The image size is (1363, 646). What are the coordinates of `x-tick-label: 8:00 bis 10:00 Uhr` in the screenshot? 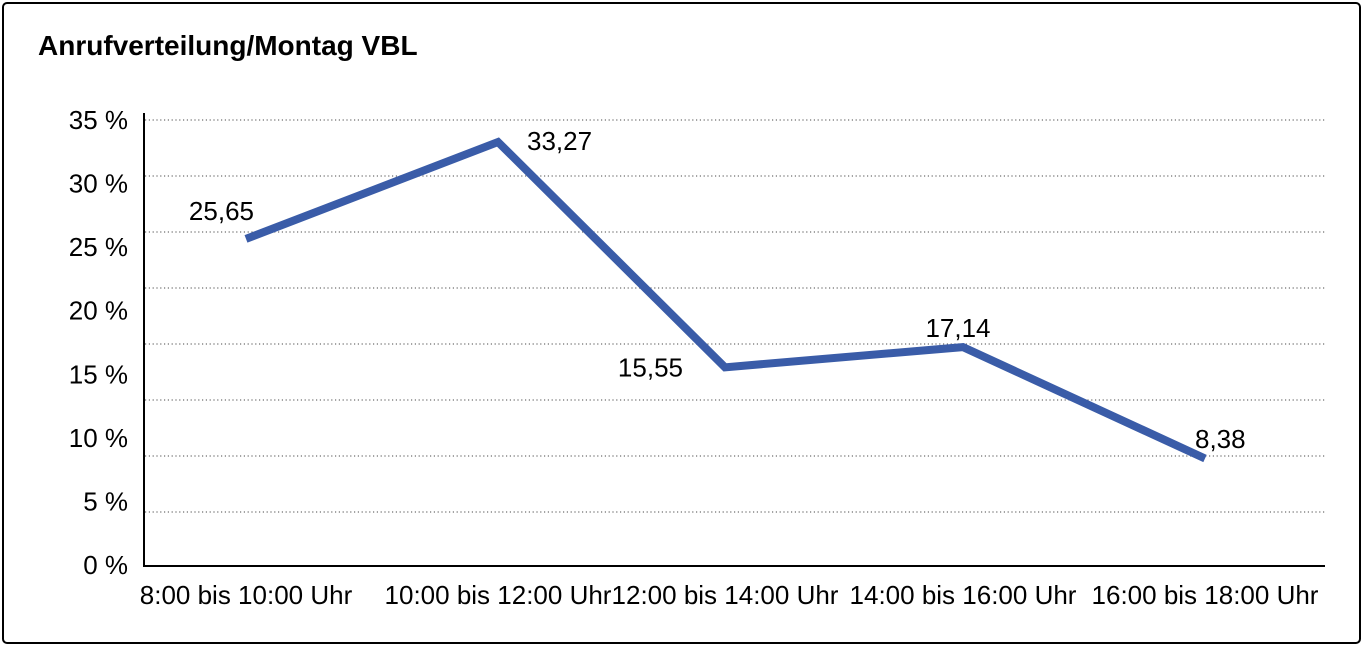 It's located at (246, 595).